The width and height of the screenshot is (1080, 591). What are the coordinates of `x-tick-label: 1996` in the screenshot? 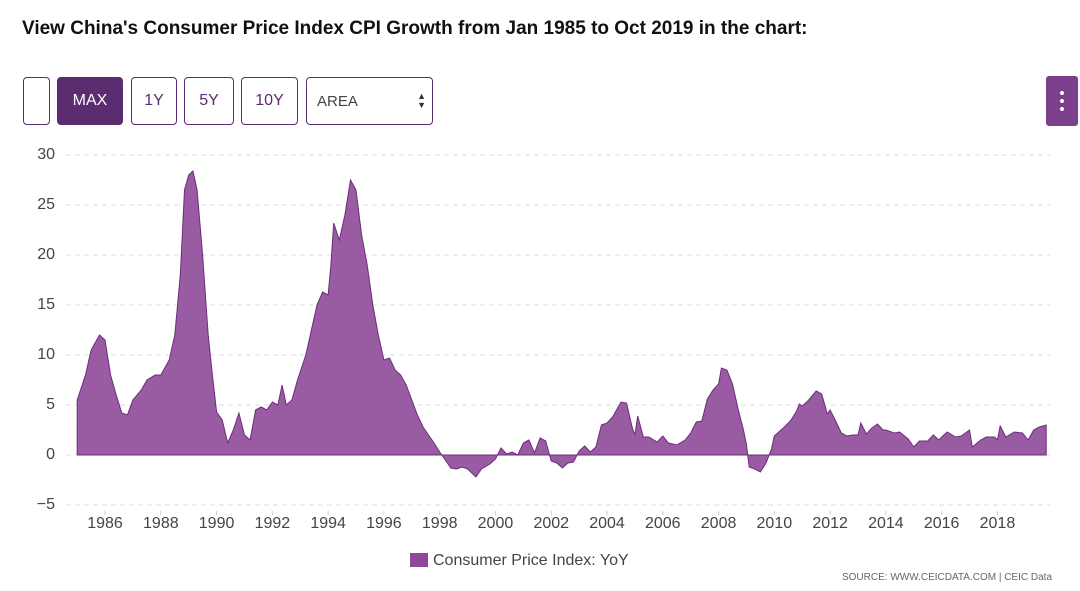 It's located at (384, 523).